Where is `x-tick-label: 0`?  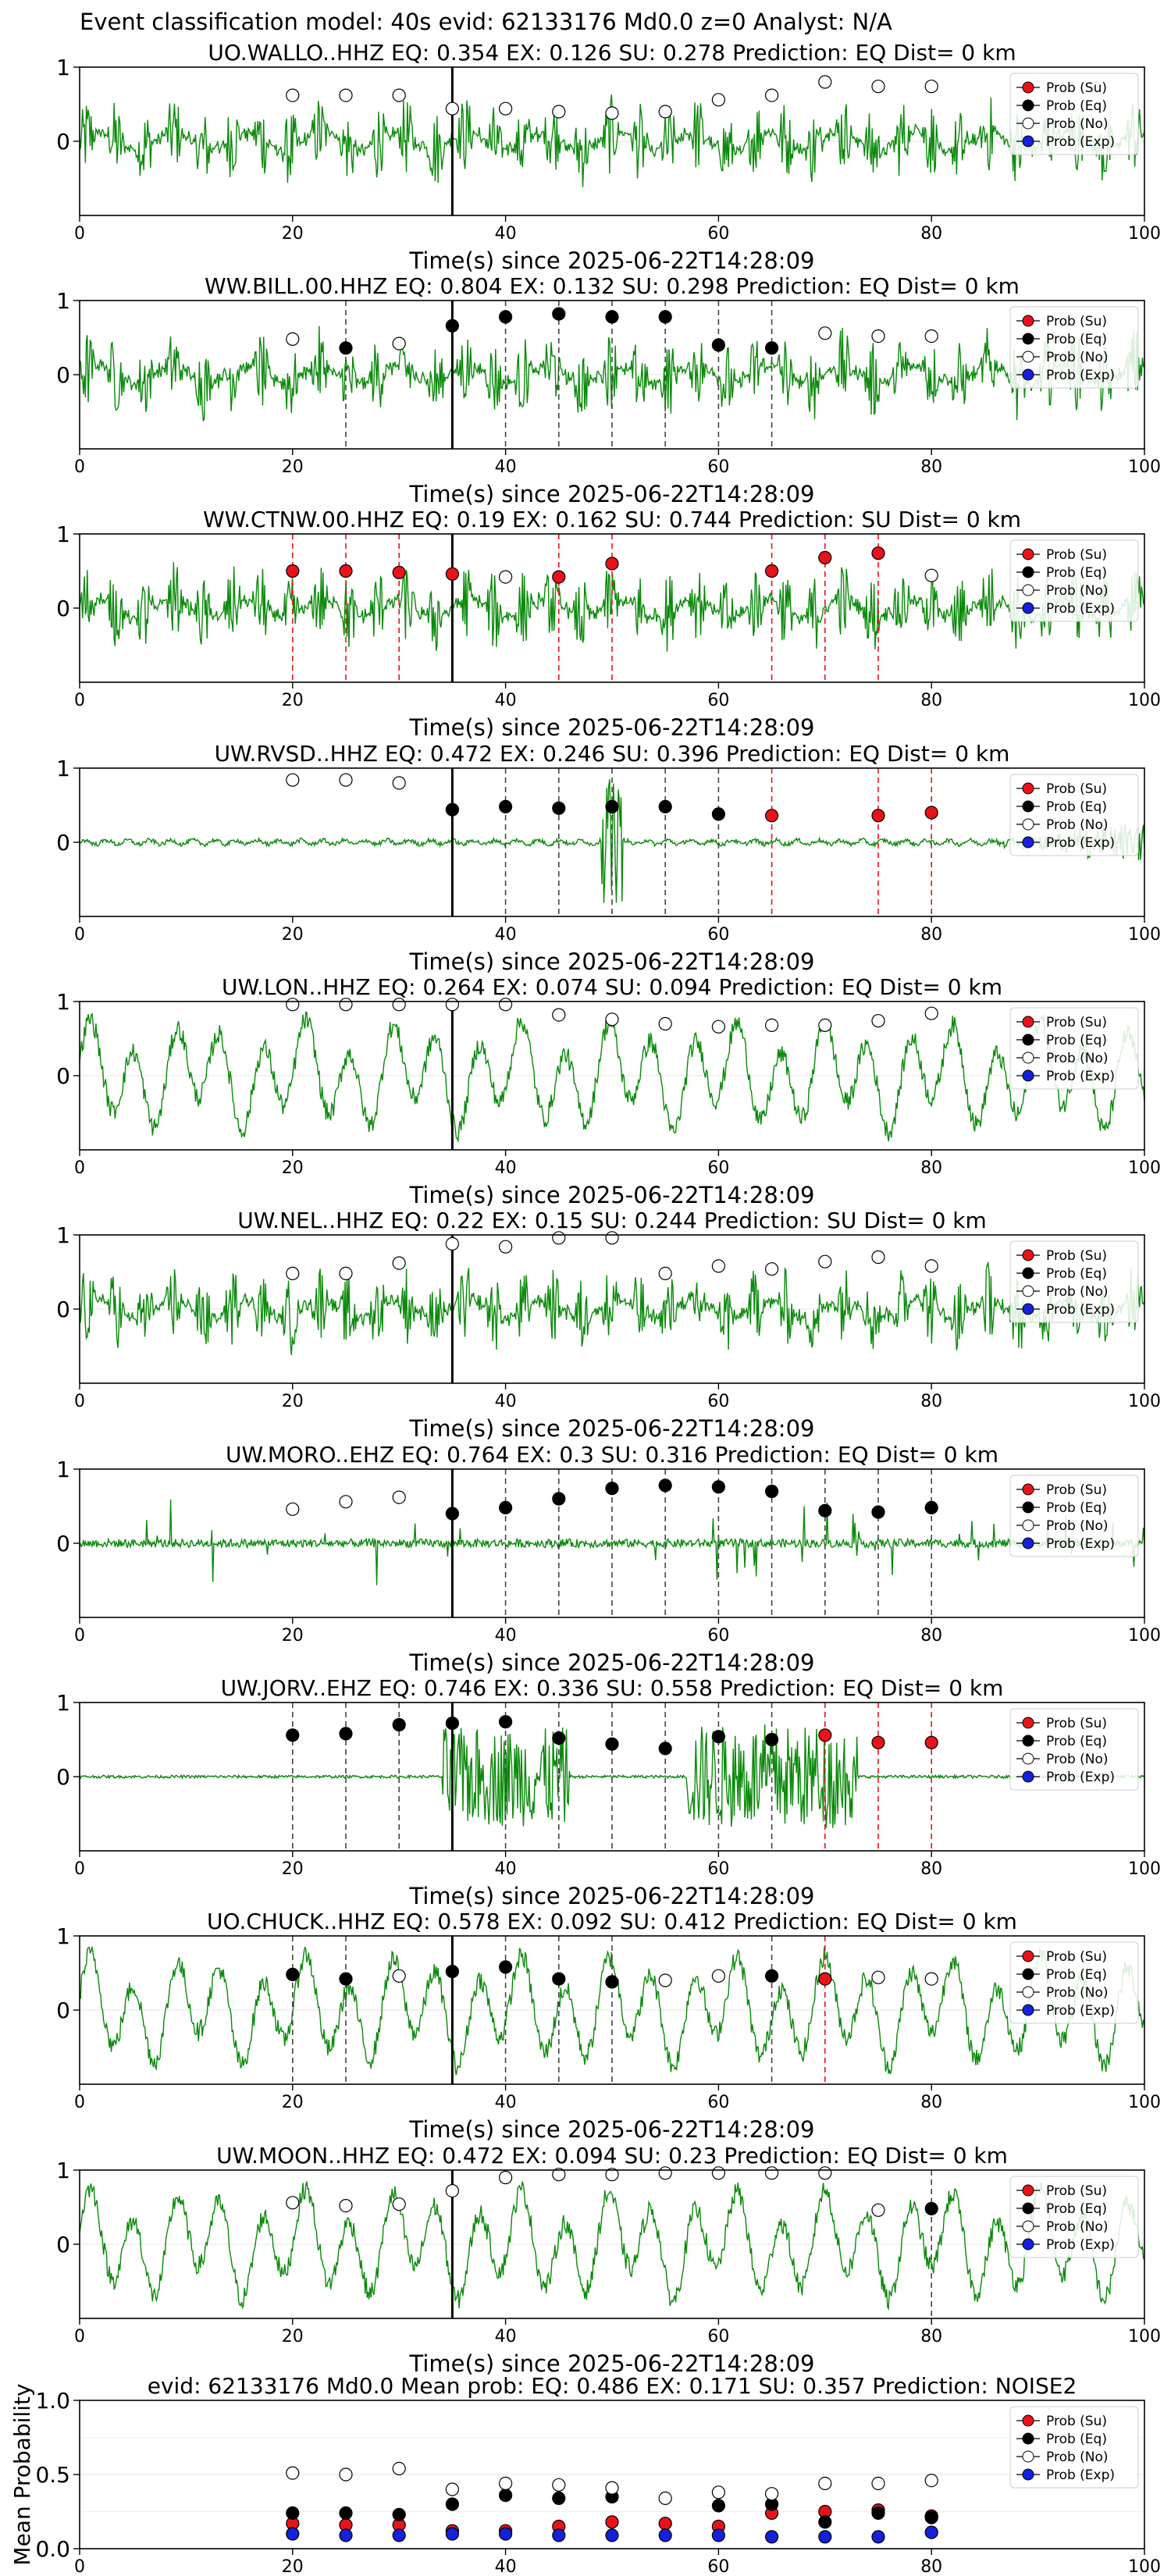 x-tick-label: 0 is located at coordinates (79, 234).